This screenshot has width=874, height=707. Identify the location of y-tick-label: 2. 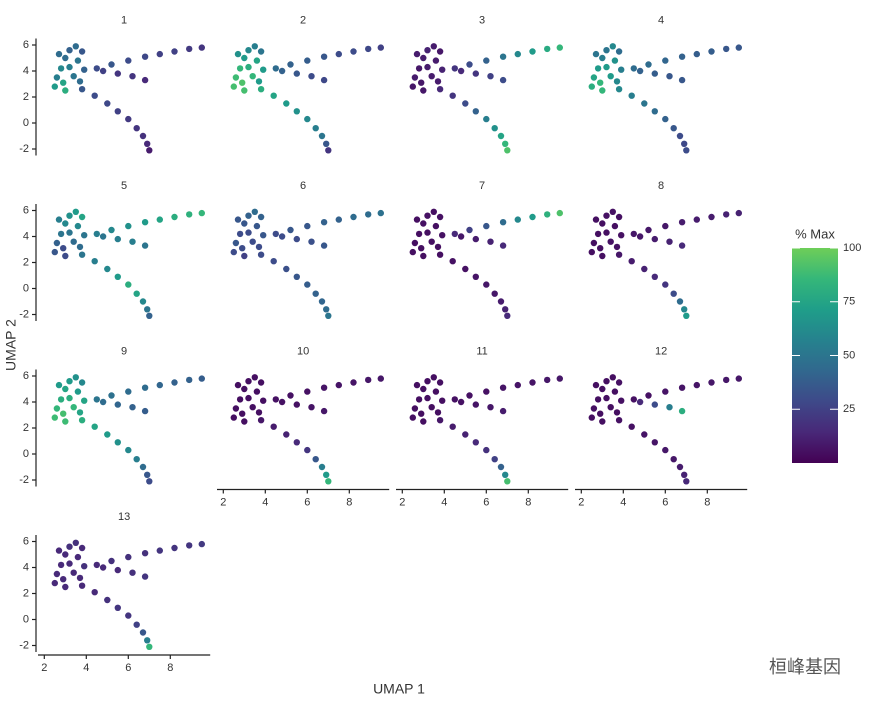
(26, 97).